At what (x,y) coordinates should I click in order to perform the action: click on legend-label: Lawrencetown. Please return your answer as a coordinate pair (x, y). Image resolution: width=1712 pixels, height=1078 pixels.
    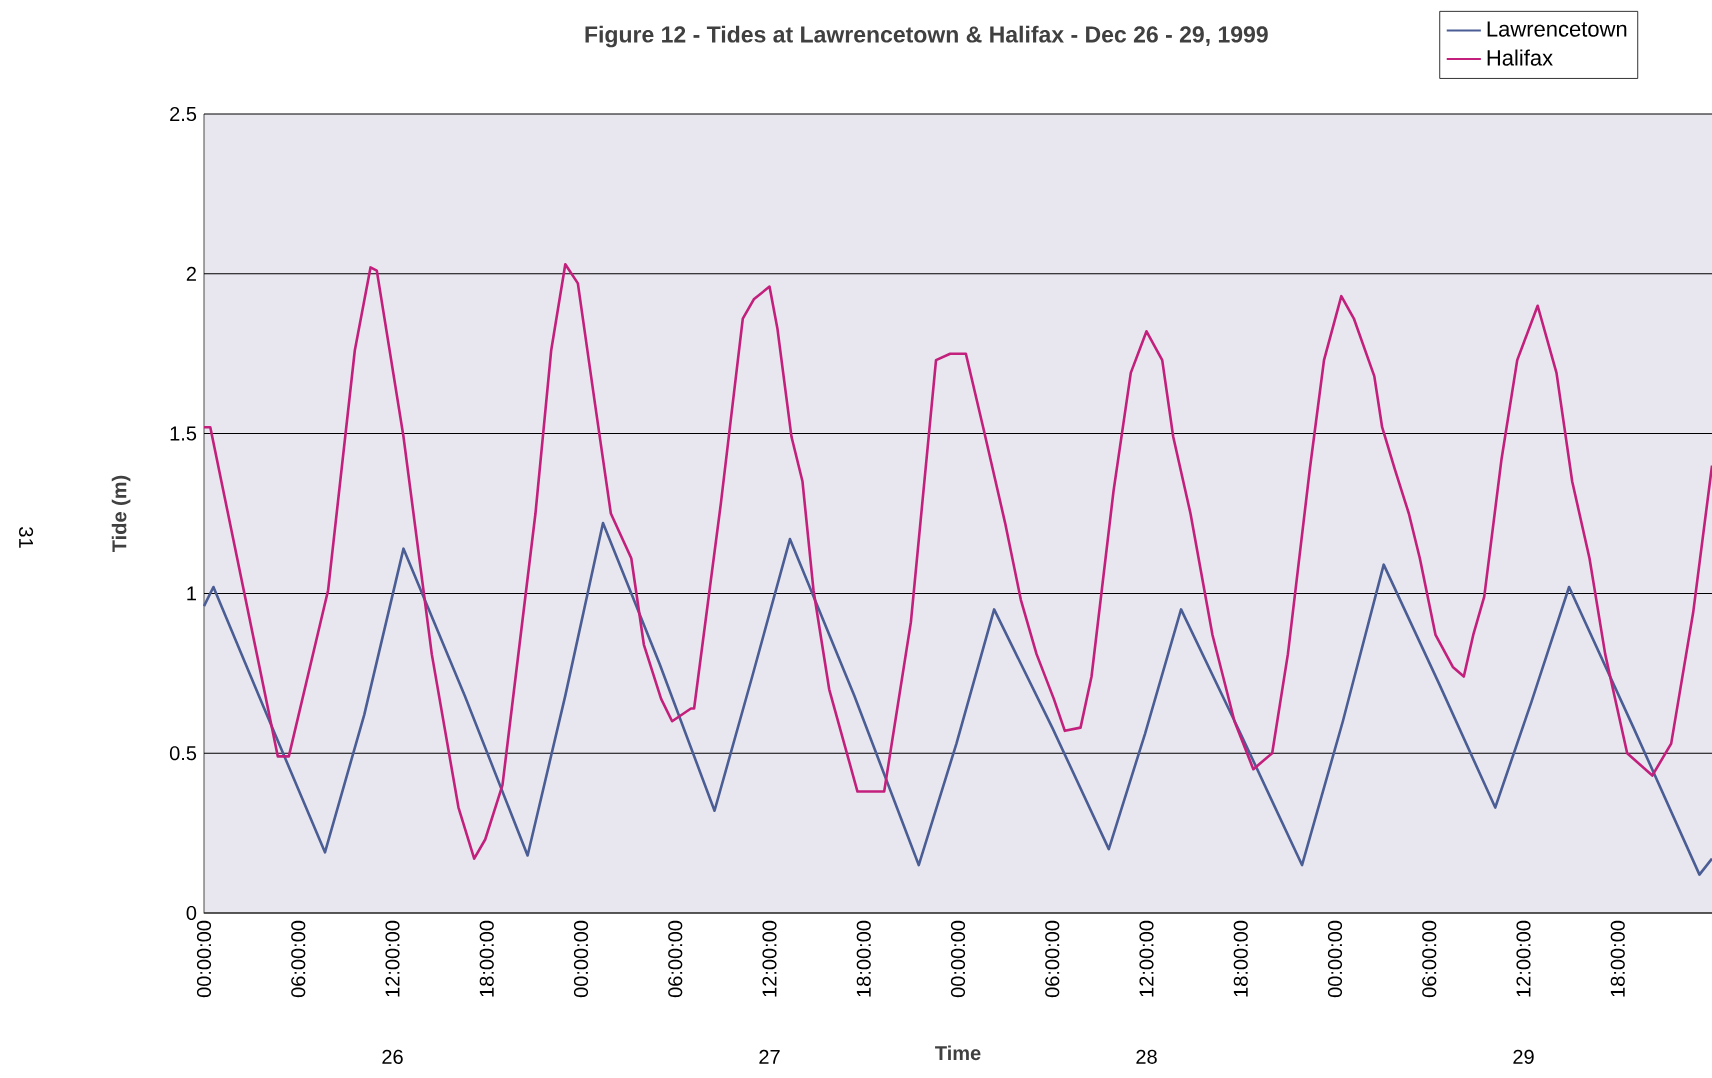
    Looking at the image, I should click on (1557, 29).